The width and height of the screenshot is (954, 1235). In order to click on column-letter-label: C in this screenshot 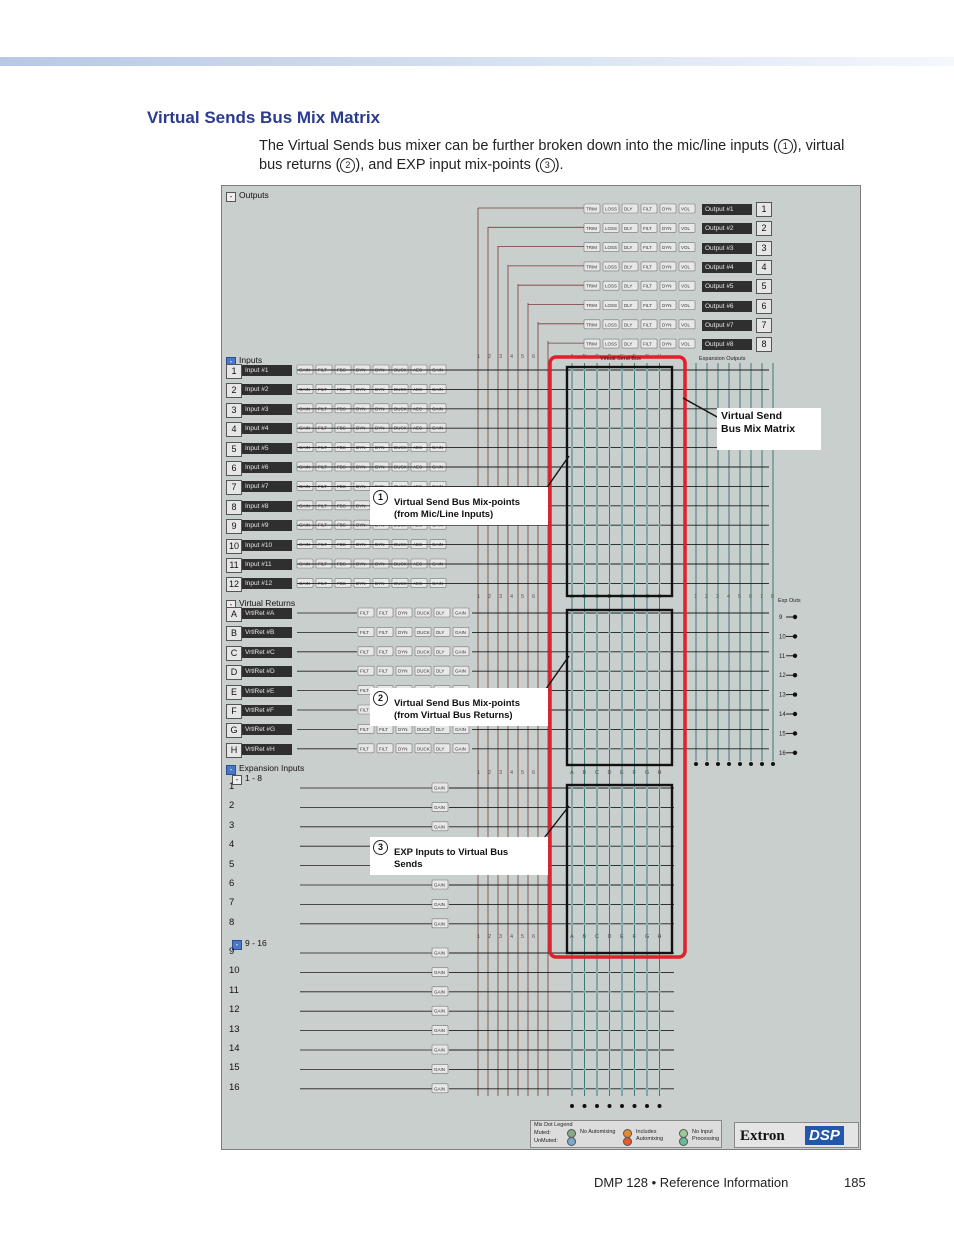, I will do `click(597, 937)`.